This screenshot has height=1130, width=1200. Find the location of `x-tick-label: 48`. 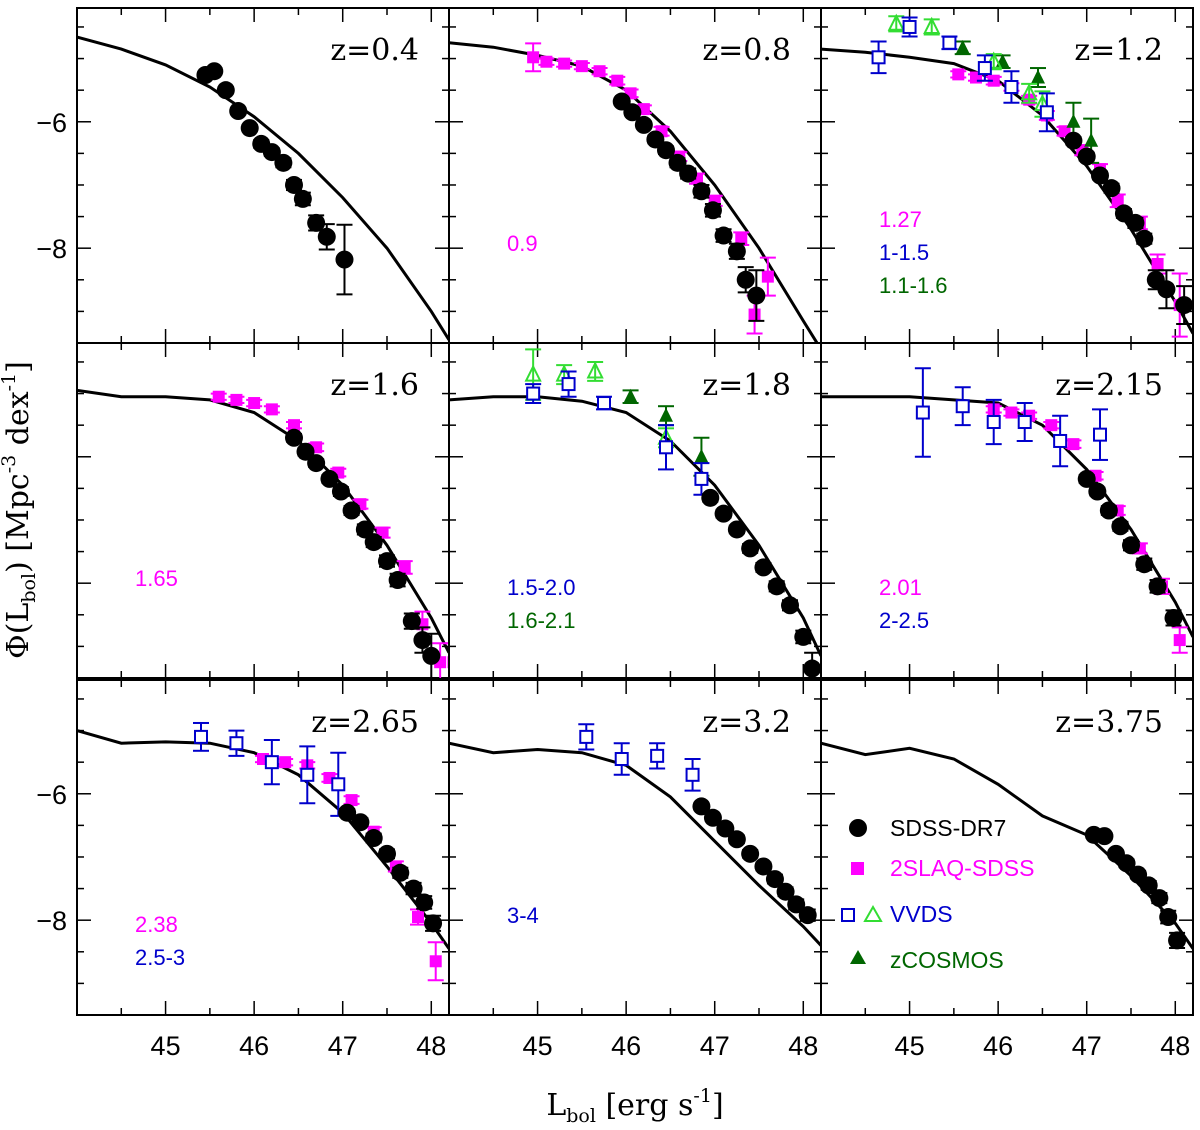

x-tick-label: 48 is located at coordinates (1175, 1046).